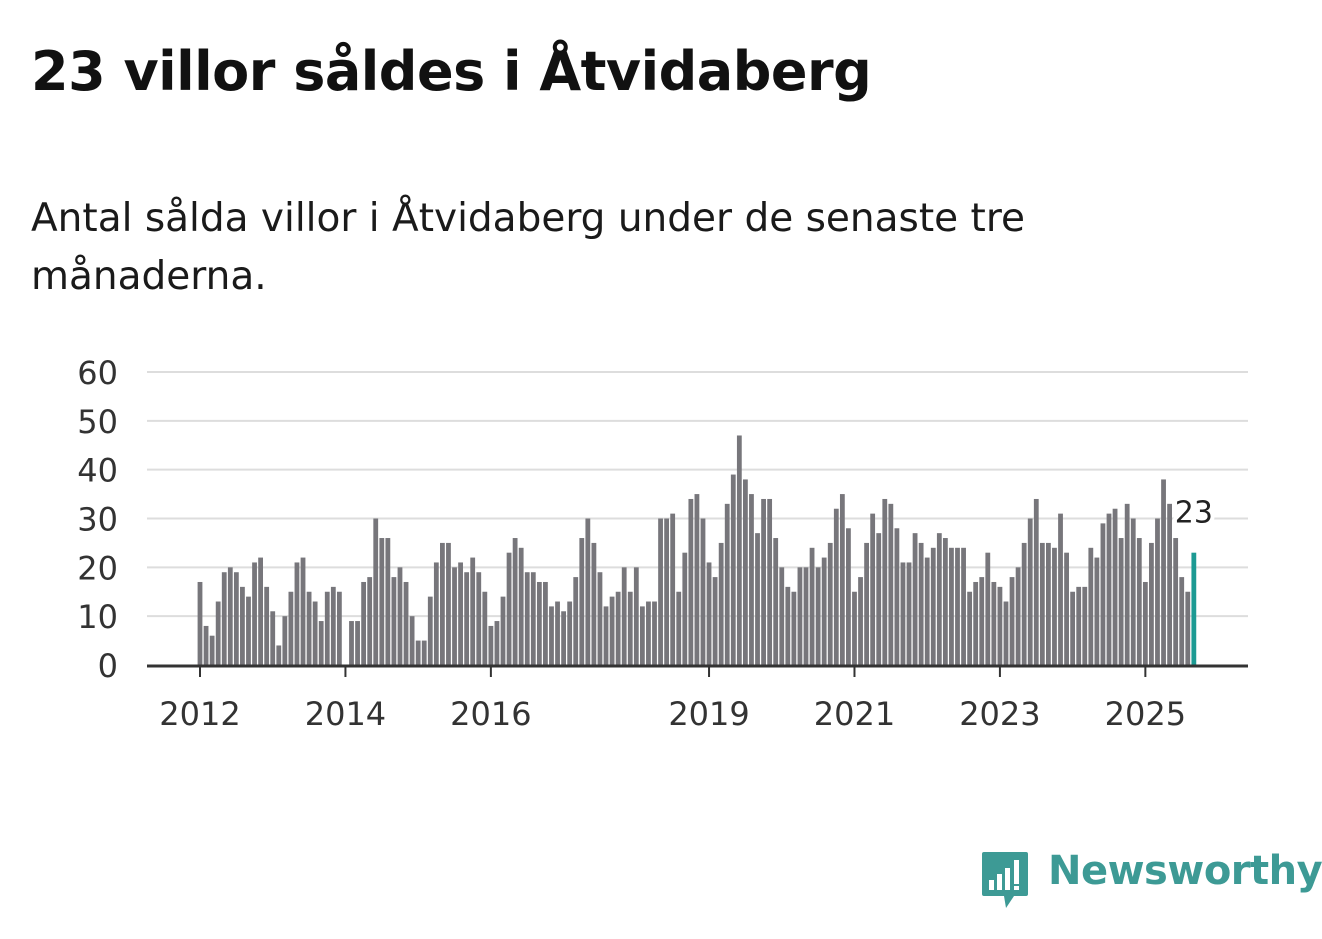  What do you see at coordinates (97, 617) in the screenshot?
I see `y-tick-label: 10` at bounding box center [97, 617].